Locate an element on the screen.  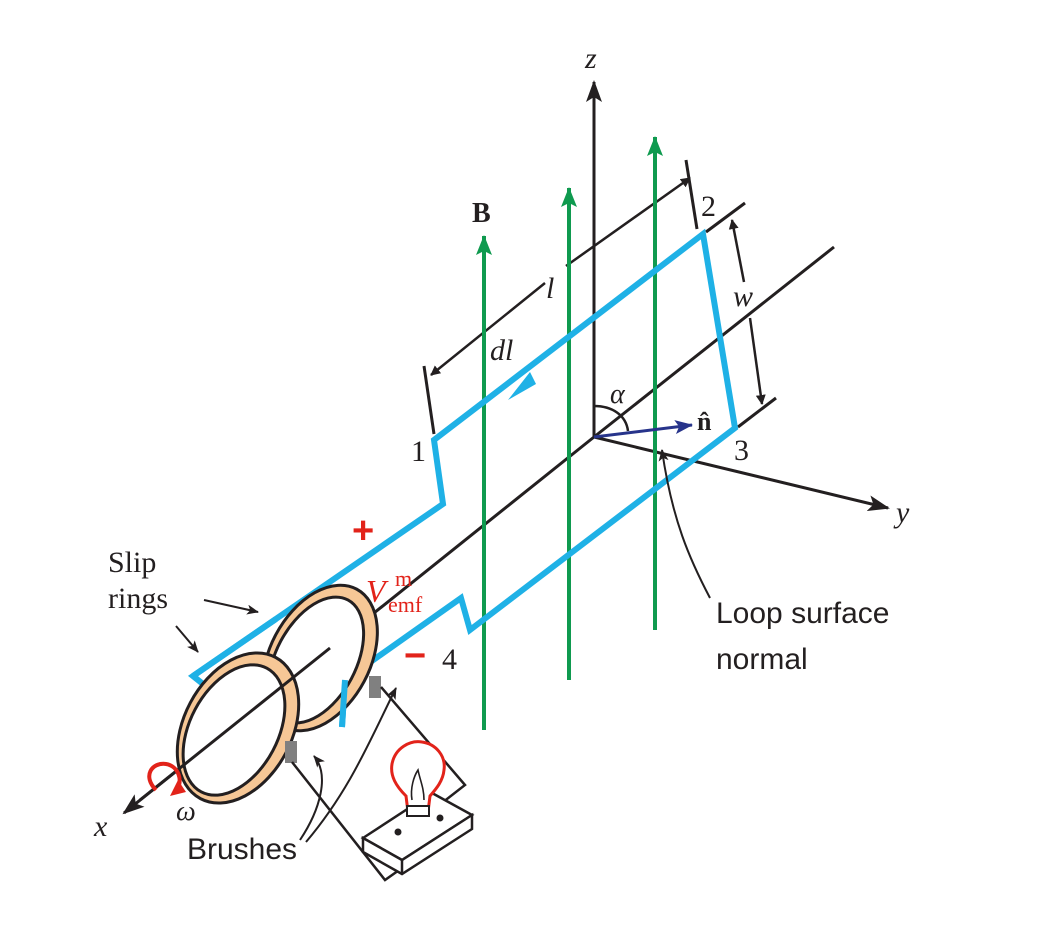
minus-label: − is located at coordinates (415, 656).